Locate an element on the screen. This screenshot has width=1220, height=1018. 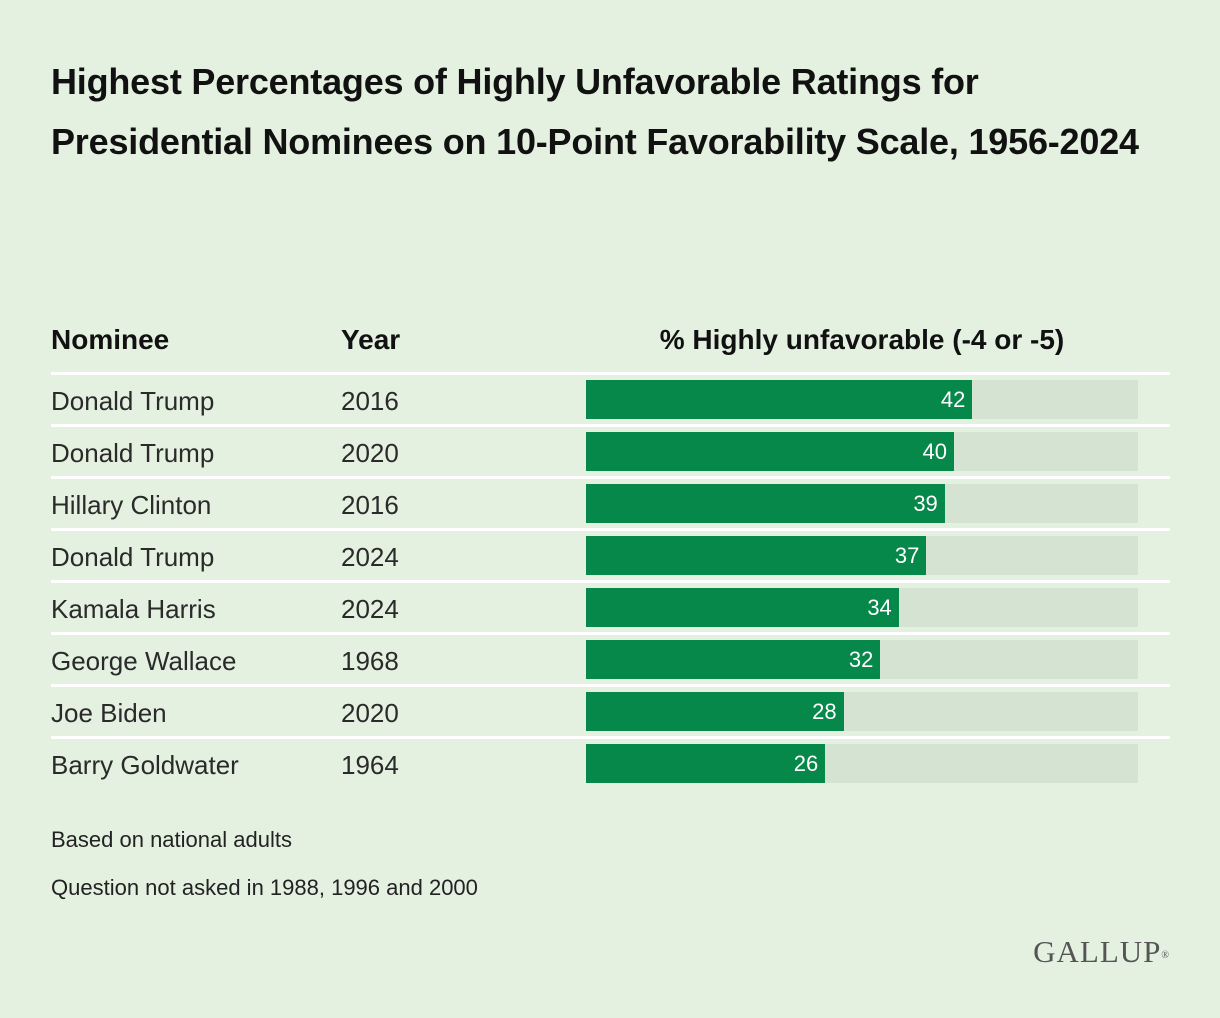
bar-track: 39 is located at coordinates (862, 503).